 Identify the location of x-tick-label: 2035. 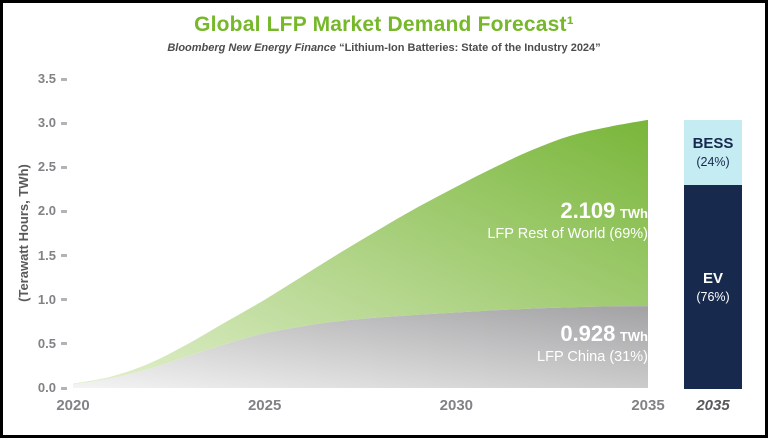
(648, 405).